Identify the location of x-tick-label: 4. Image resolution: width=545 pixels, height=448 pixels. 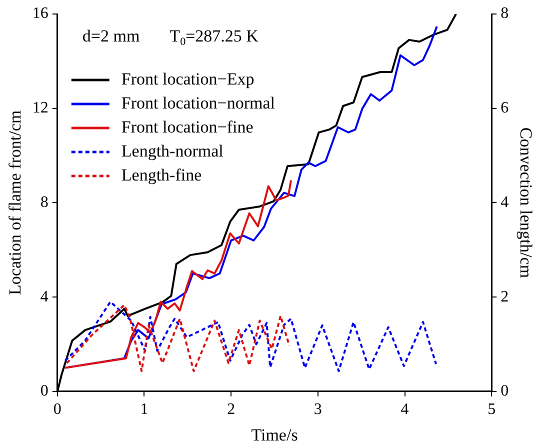
(404, 409).